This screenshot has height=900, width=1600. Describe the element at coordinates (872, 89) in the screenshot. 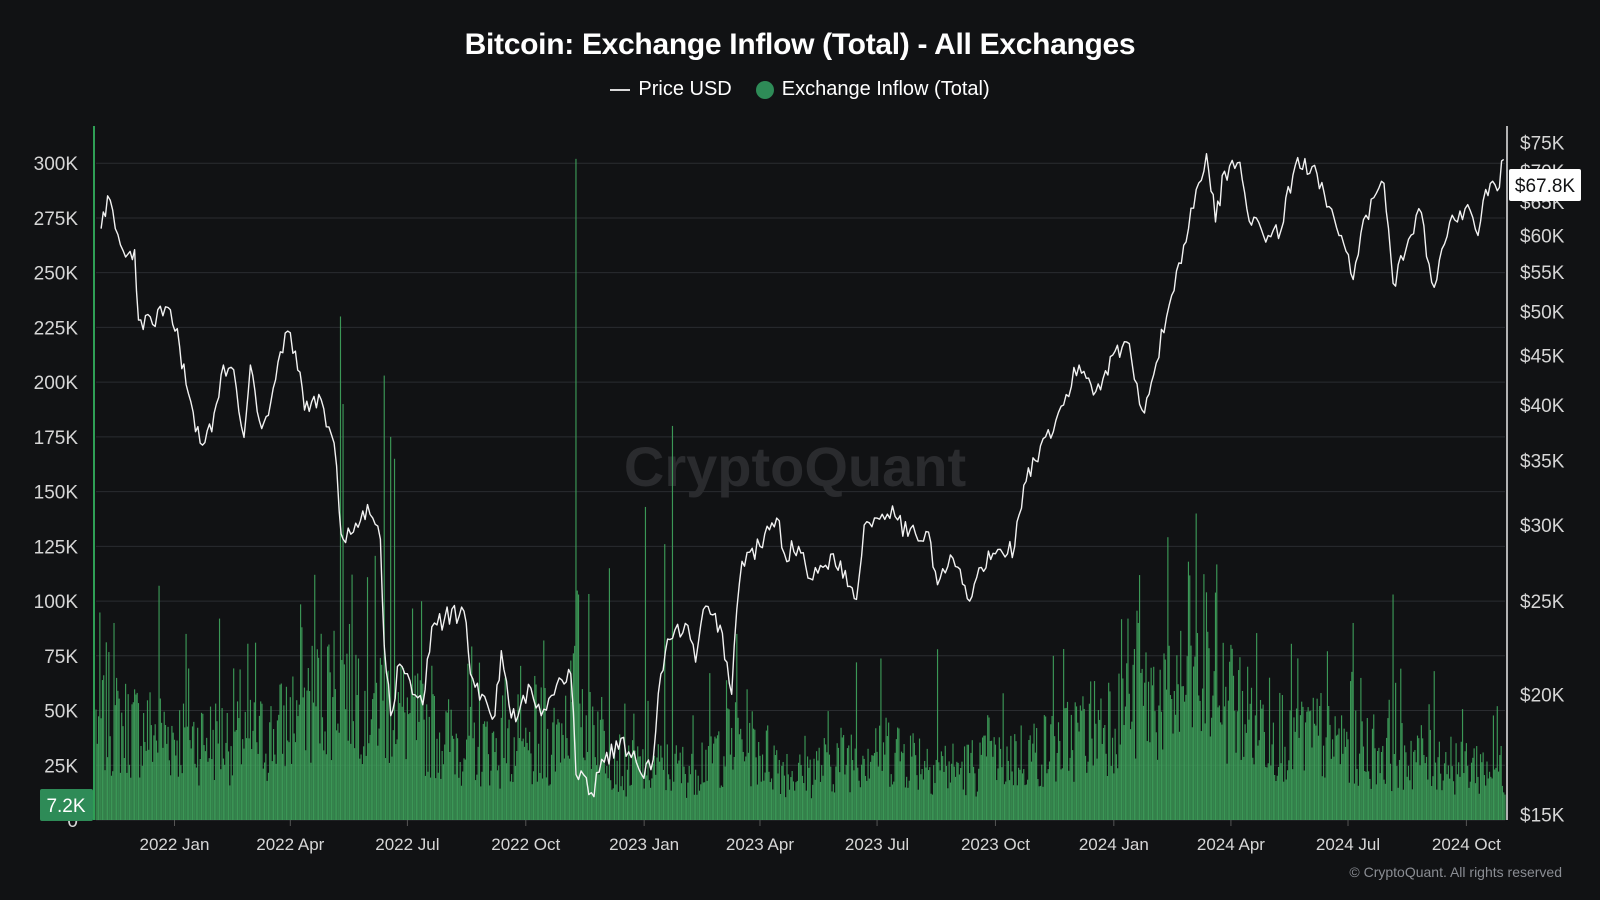

I see `legend-item-inflow: Exchange Inflow (Total)` at that location.